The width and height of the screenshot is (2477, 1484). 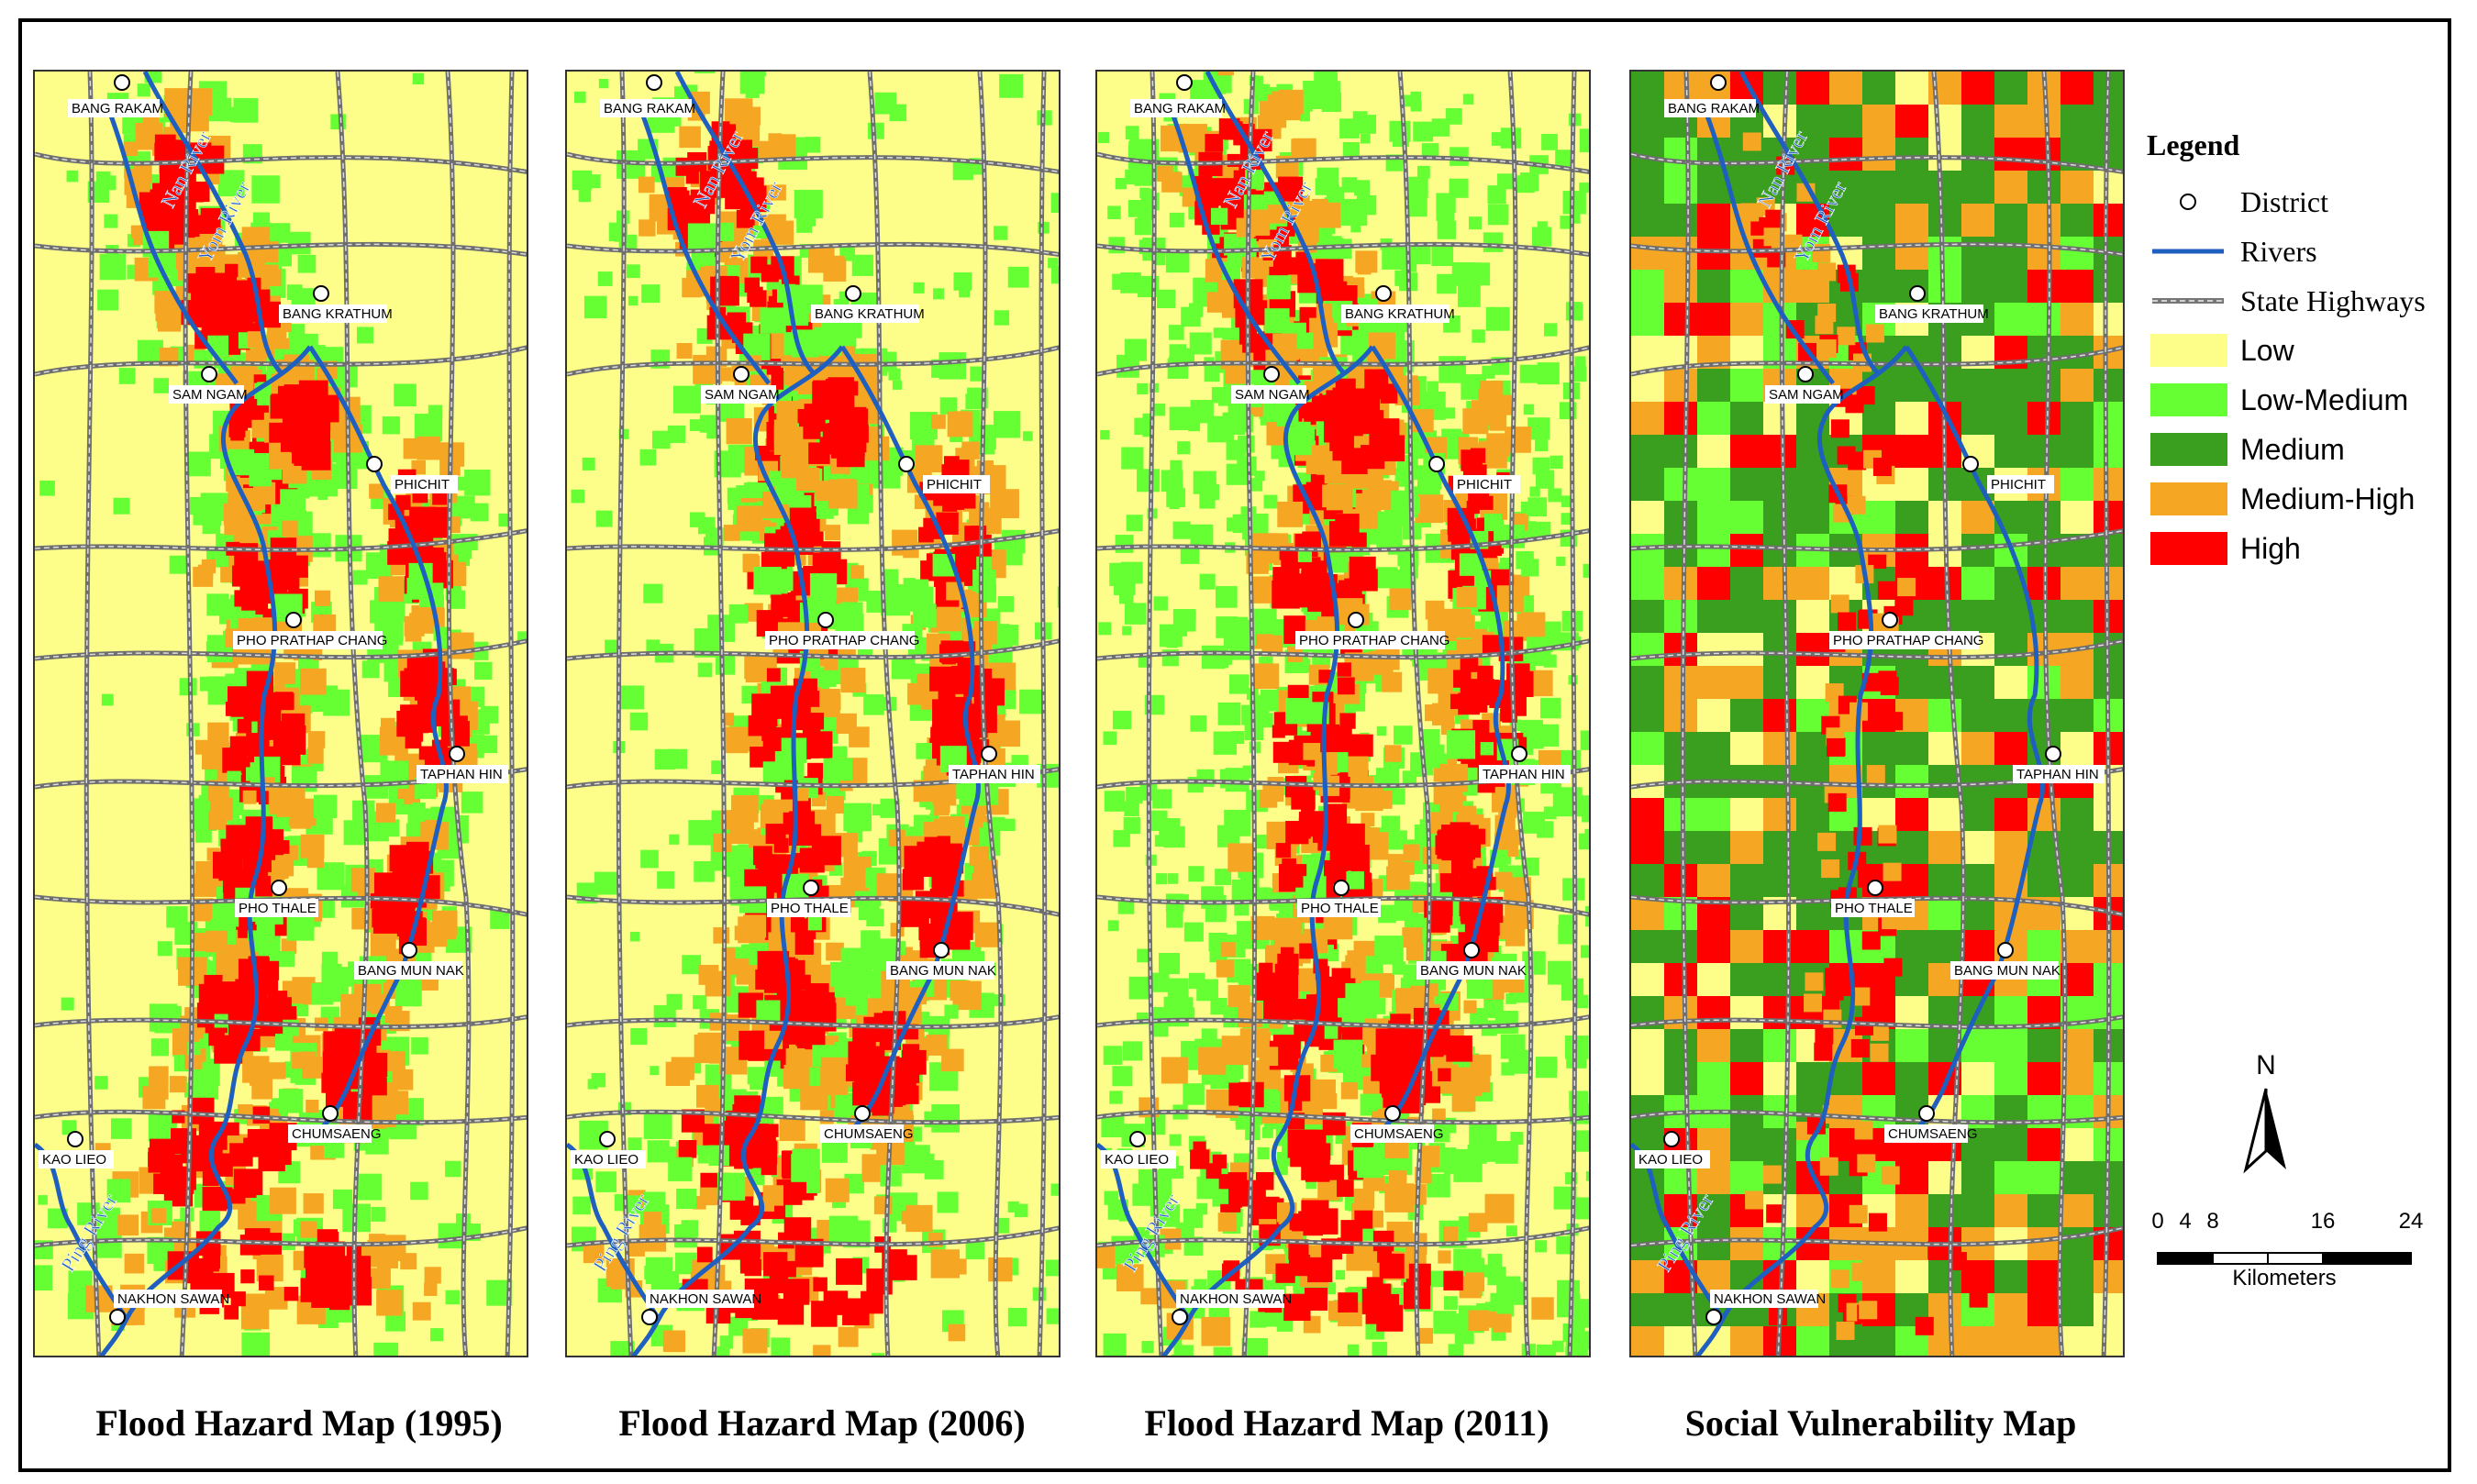 What do you see at coordinates (462, 774) in the screenshot?
I see `district-label: TAPHAN HIN` at bounding box center [462, 774].